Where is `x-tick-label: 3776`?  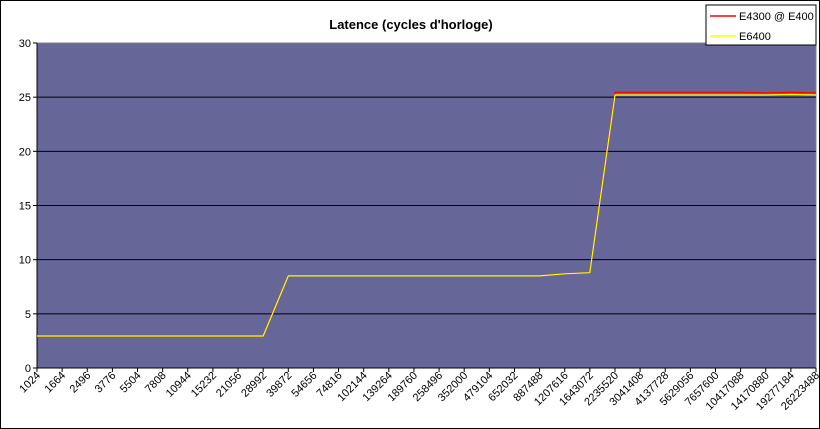
x-tick-label: 3776 is located at coordinates (106, 383).